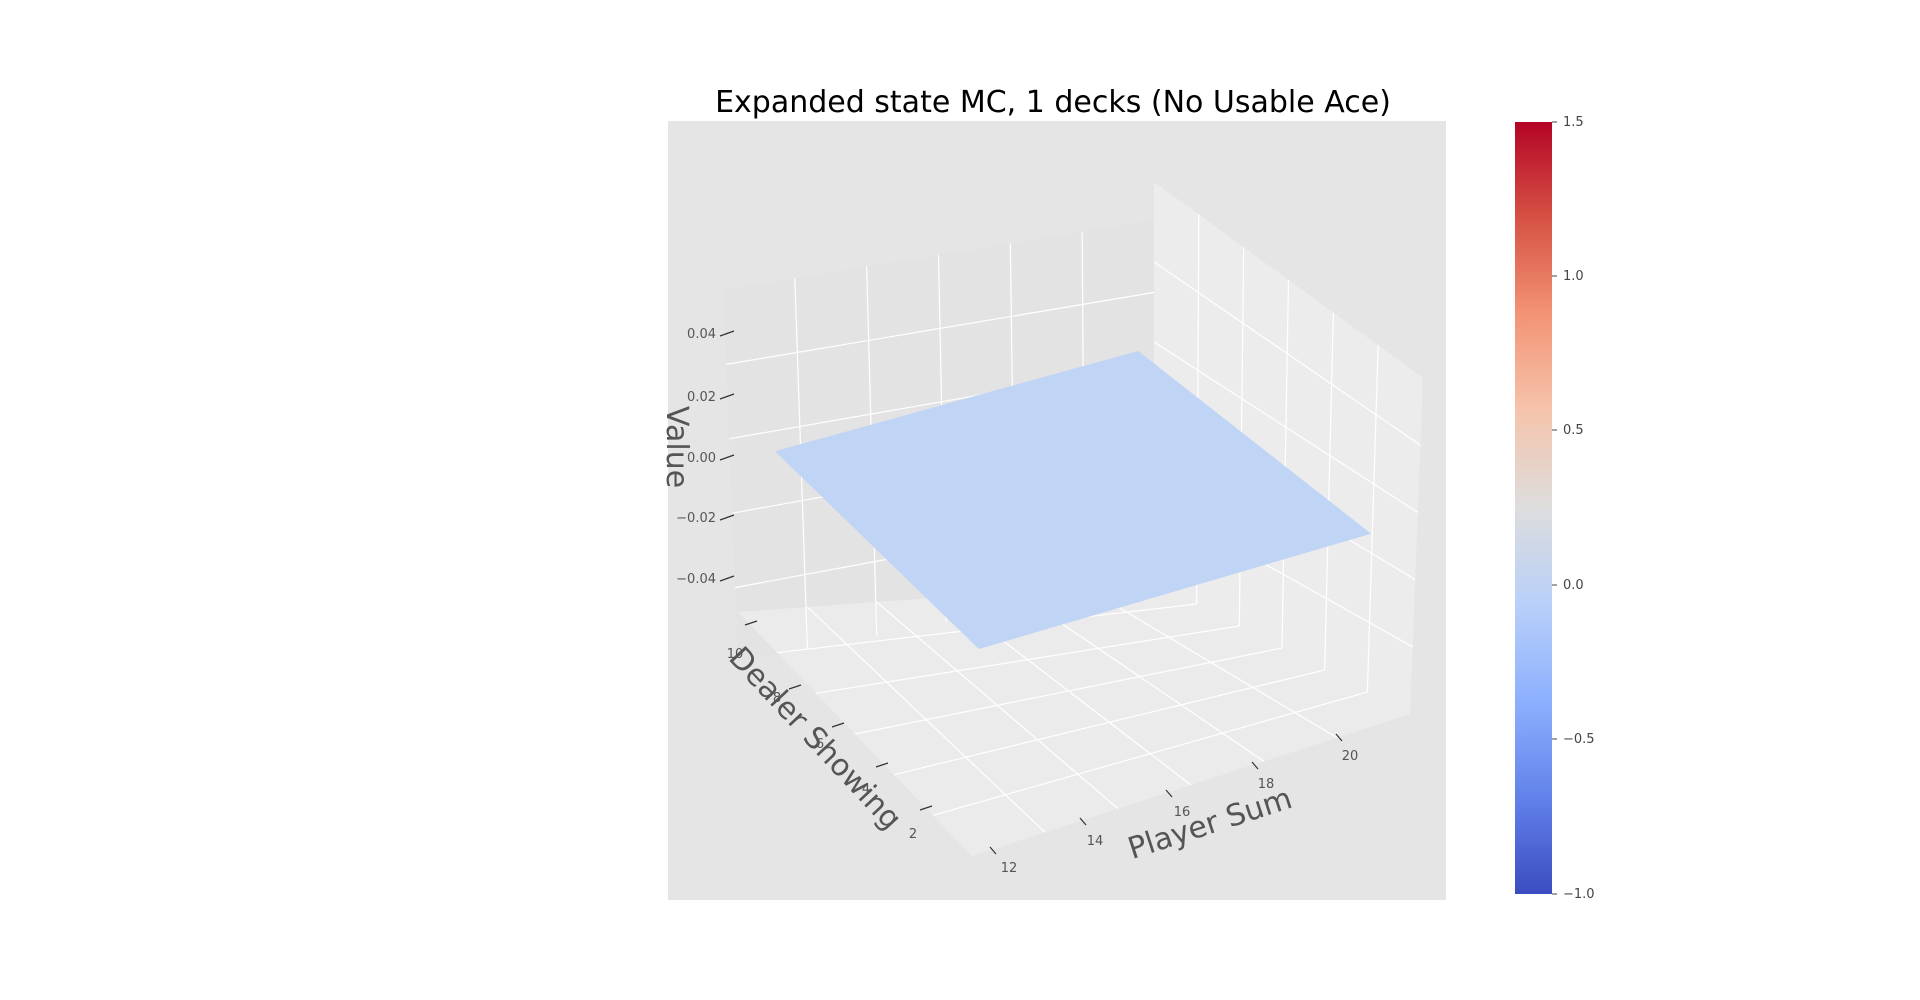 This screenshot has width=1920, height=1000. Describe the element at coordinates (1579, 894) in the screenshot. I see `colorbar-tick-label: −1.0` at that location.